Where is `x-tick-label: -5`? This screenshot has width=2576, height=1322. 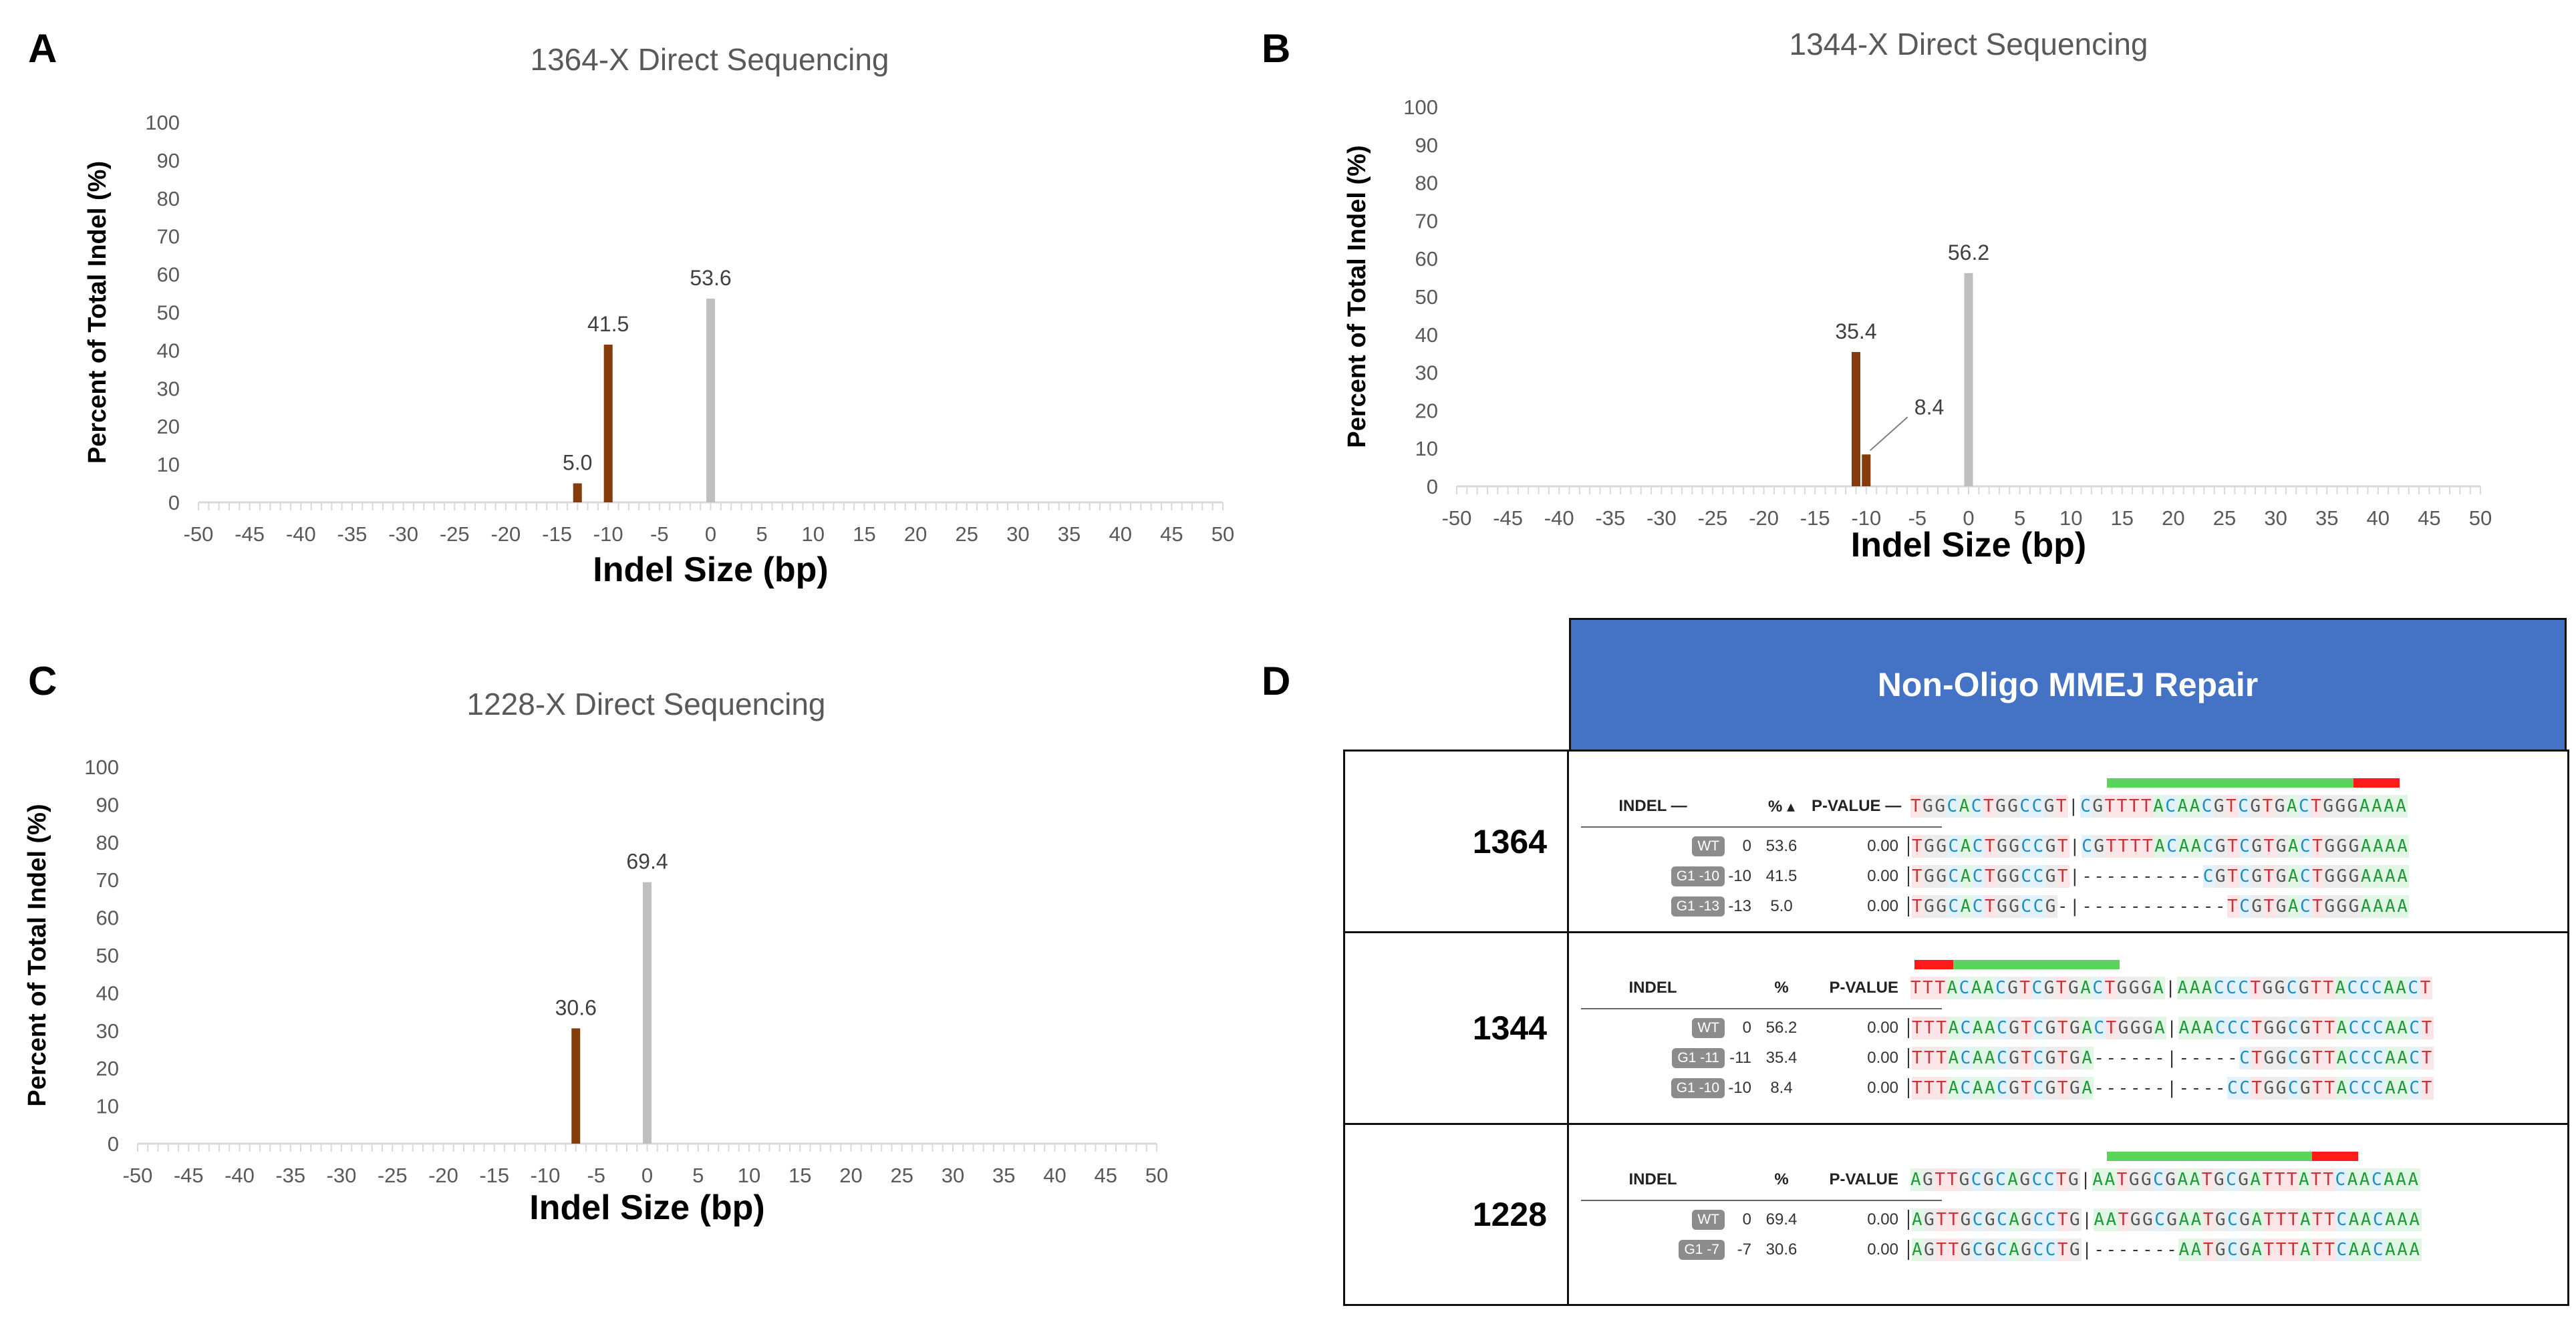 x-tick-label: -5 is located at coordinates (659, 534).